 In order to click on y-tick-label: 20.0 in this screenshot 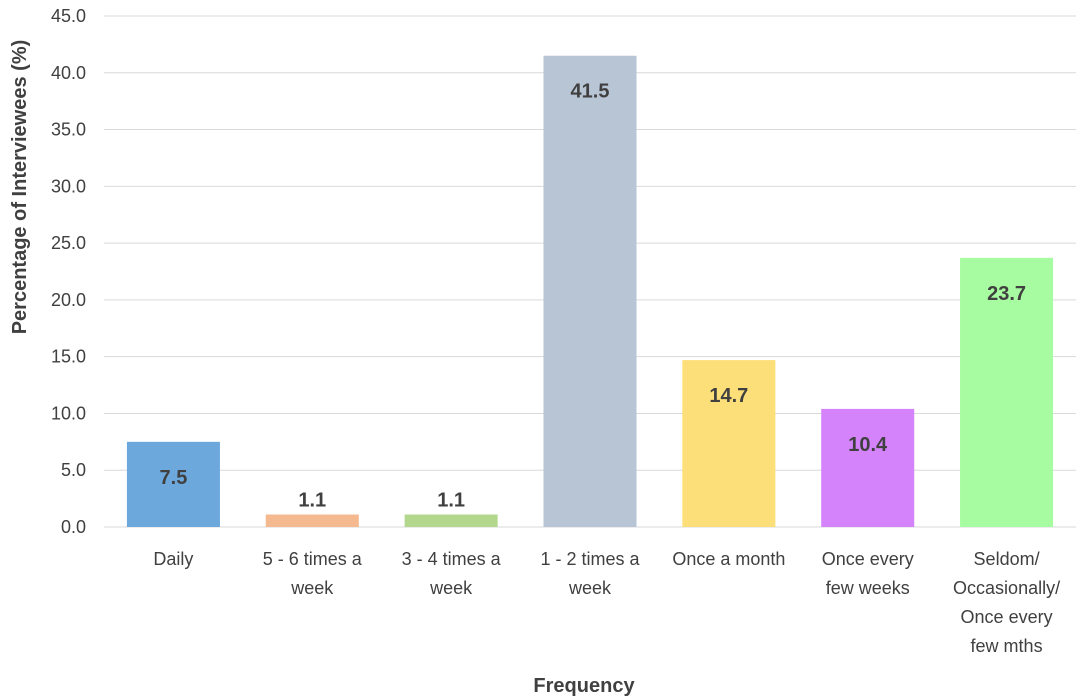, I will do `click(68, 300)`.